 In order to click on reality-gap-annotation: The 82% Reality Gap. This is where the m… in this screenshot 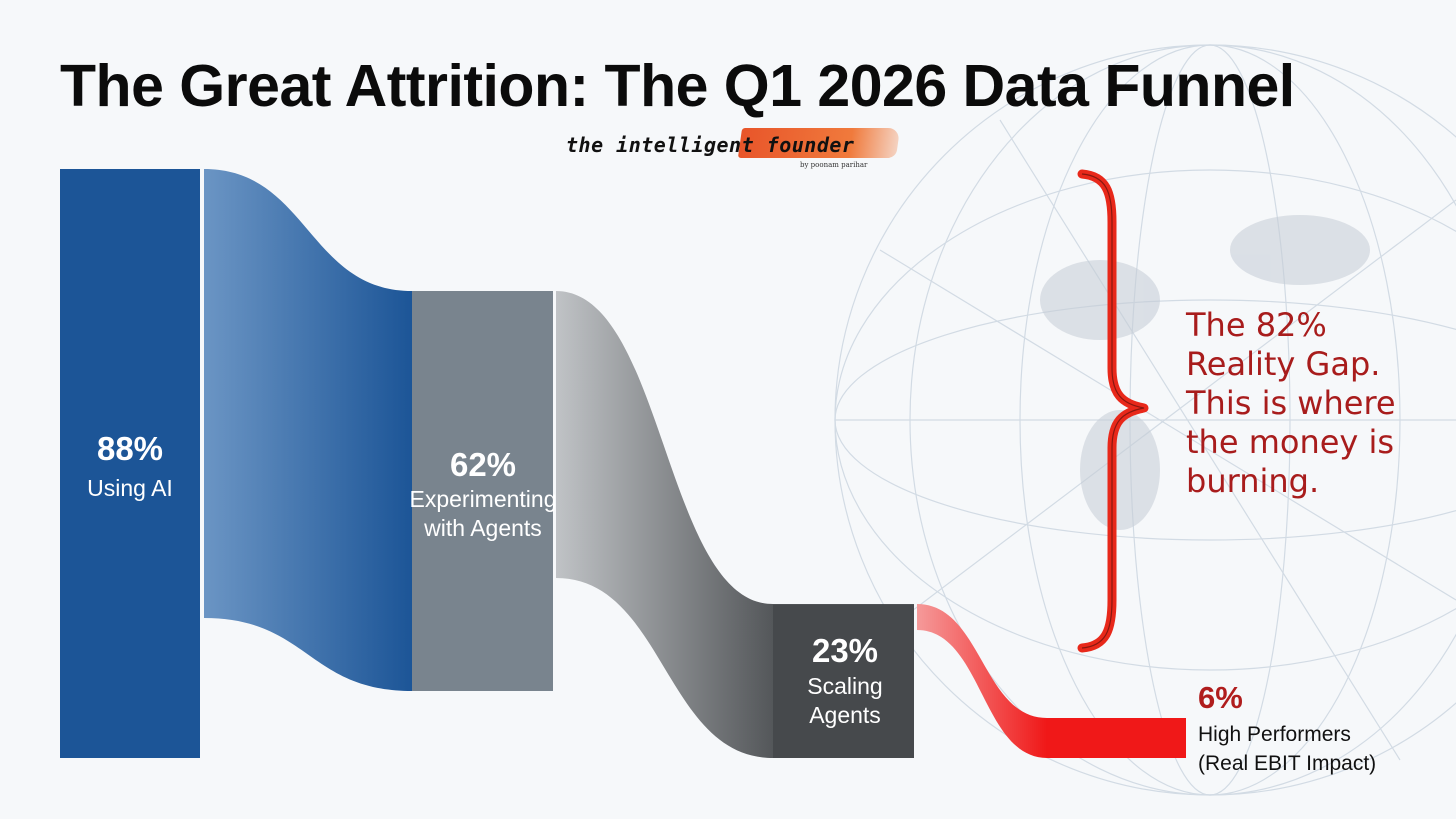, I will do `click(1291, 403)`.